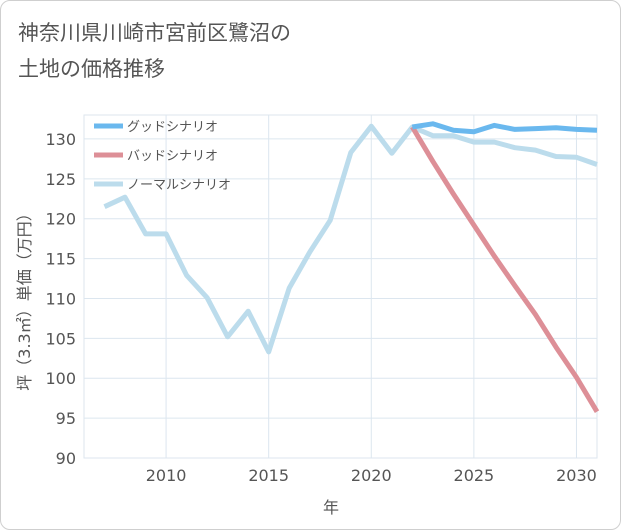 This screenshot has width=621, height=530. I want to click on y-tick-label: 90, so click(66, 458).